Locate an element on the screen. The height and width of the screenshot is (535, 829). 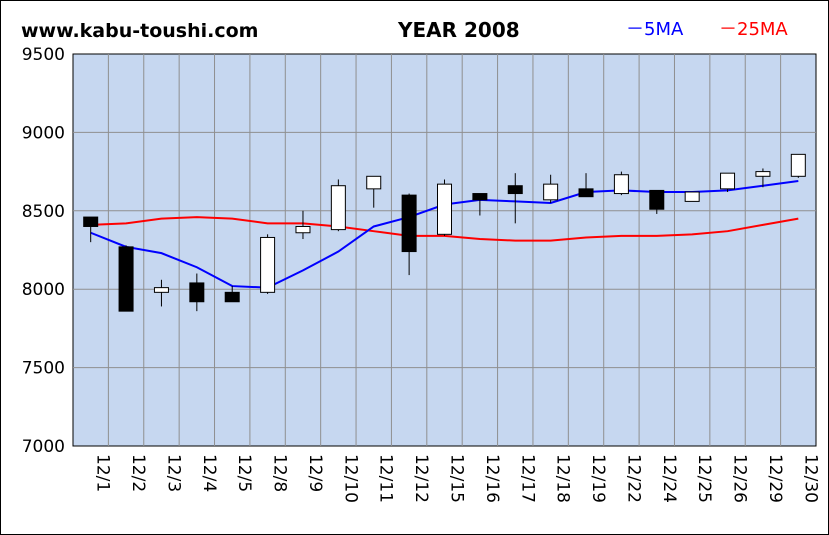
x-tick-label: 12/5 is located at coordinates (244, 473).